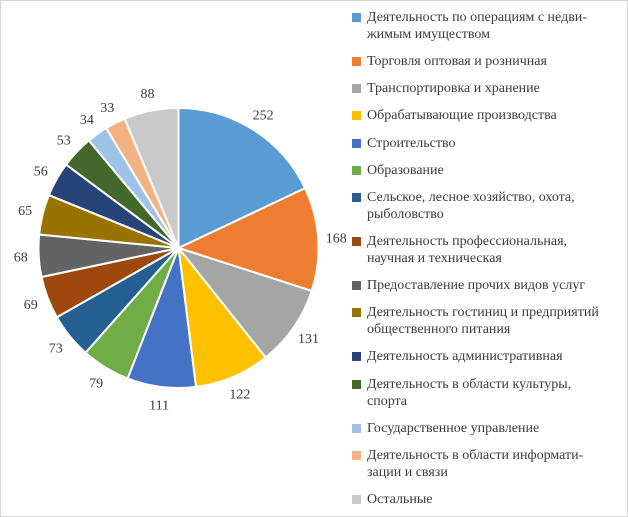  I want to click on legend-item-12: Деятельность в области культуры, спорта, so click(486, 393).